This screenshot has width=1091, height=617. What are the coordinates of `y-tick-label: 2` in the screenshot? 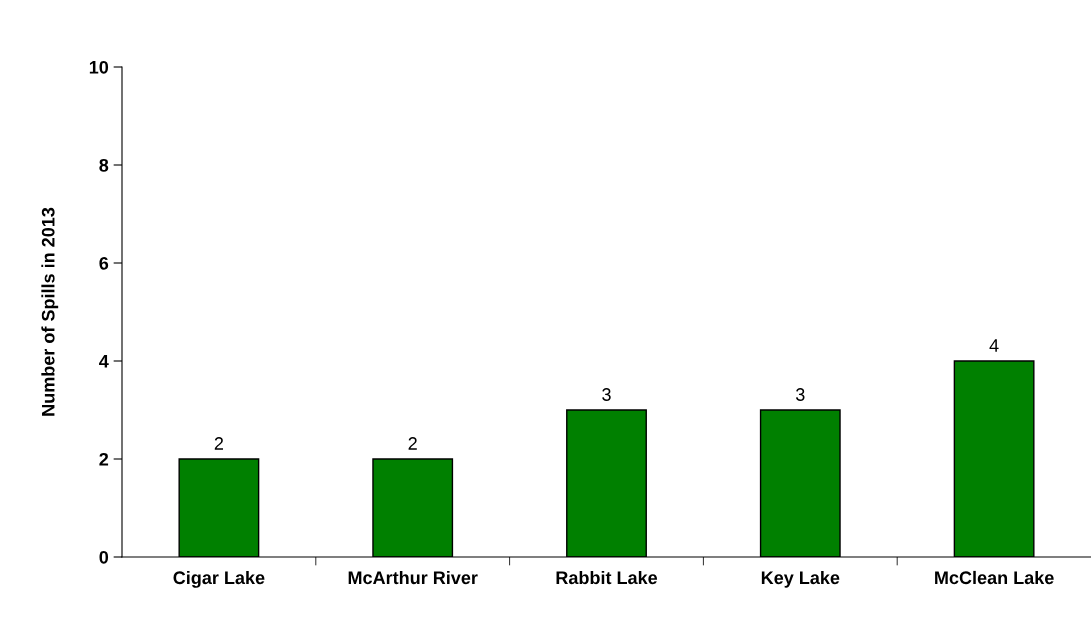 It's located at (104, 459).